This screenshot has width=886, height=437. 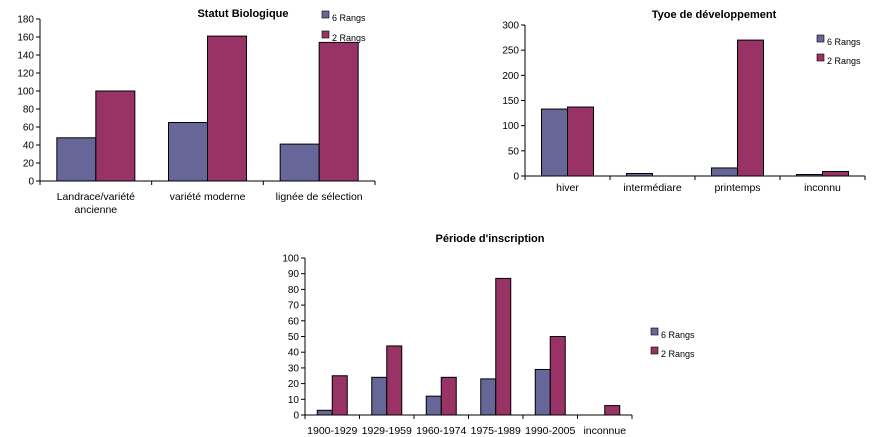 I want to click on y-tick-label: 10, so click(x=294, y=400).